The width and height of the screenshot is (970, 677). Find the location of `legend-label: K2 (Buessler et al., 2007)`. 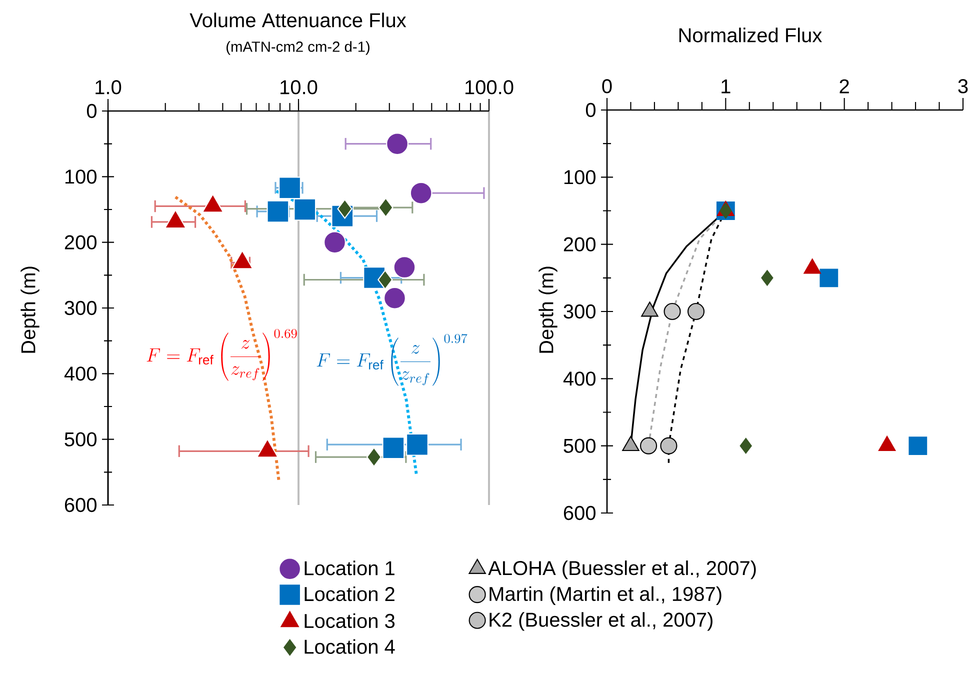

legend-label: K2 (Buessler et al., 2007) is located at coordinates (601, 621).